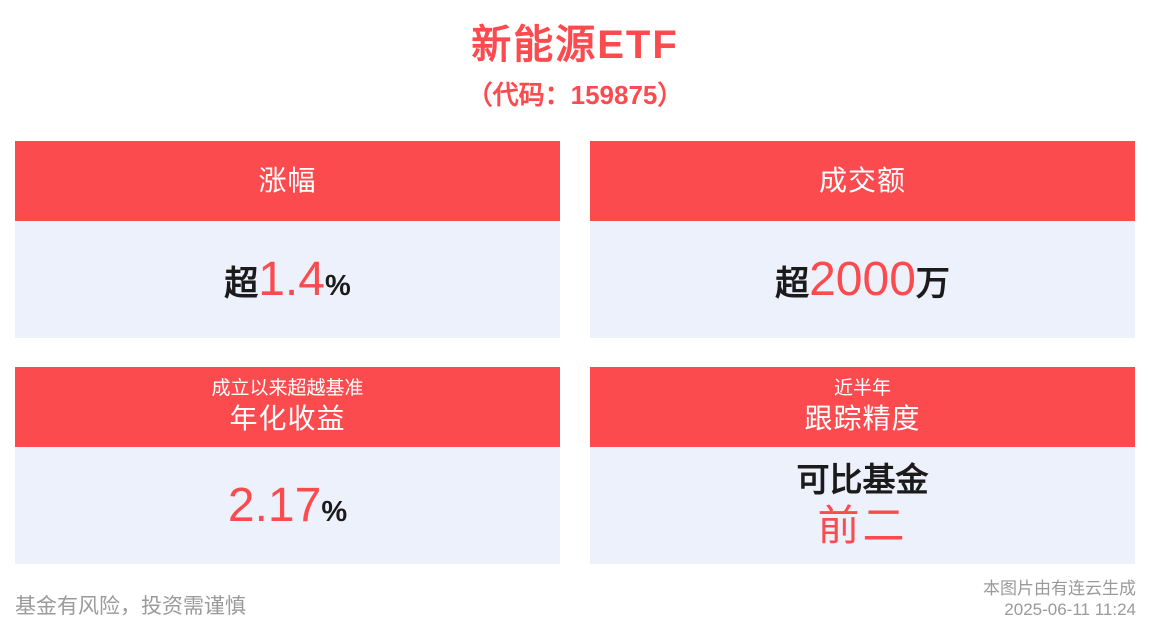  I want to click on watermark: 本图片由有连云生成 2025-06-11 11:24, so click(1059, 599).